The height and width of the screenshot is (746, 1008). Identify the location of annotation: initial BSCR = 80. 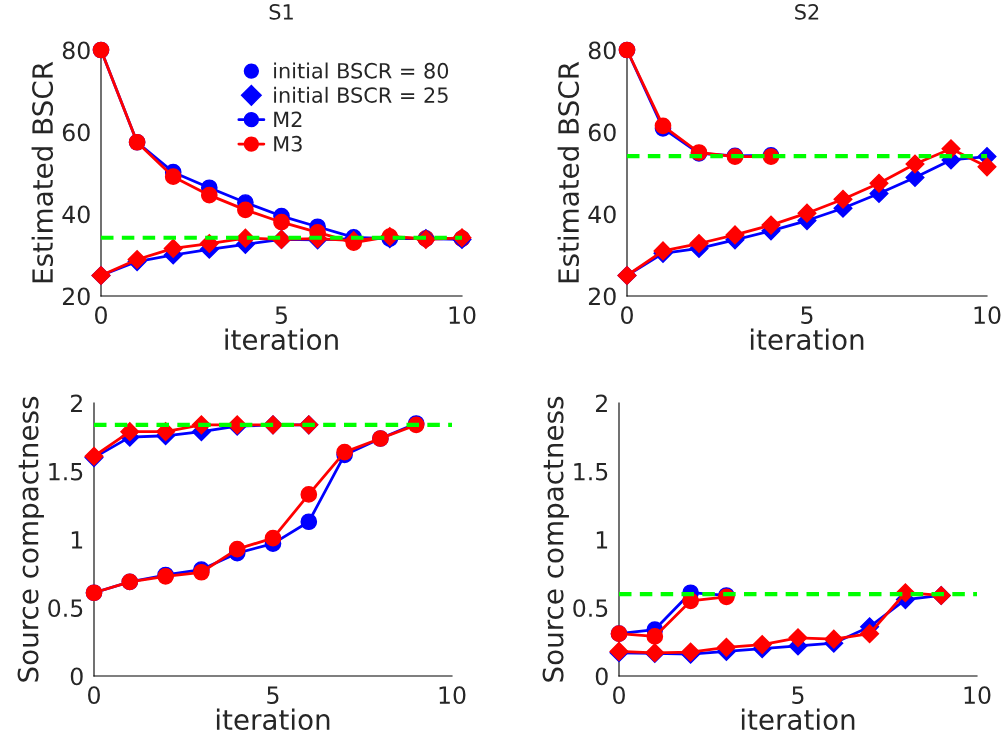
(361, 70).